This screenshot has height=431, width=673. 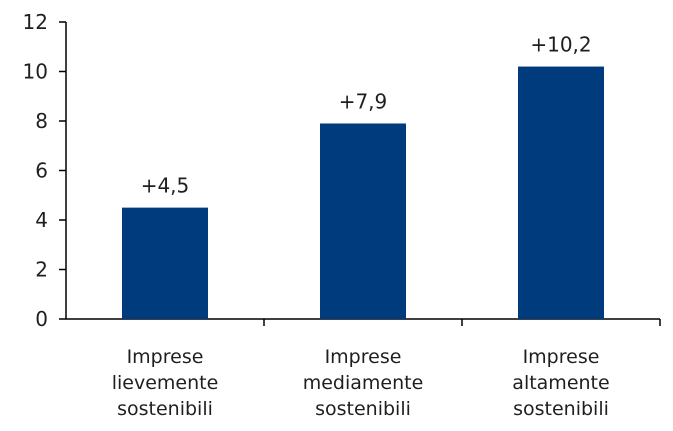 I want to click on x-category-label: Imprese mediamente sostenibili, so click(x=363, y=383).